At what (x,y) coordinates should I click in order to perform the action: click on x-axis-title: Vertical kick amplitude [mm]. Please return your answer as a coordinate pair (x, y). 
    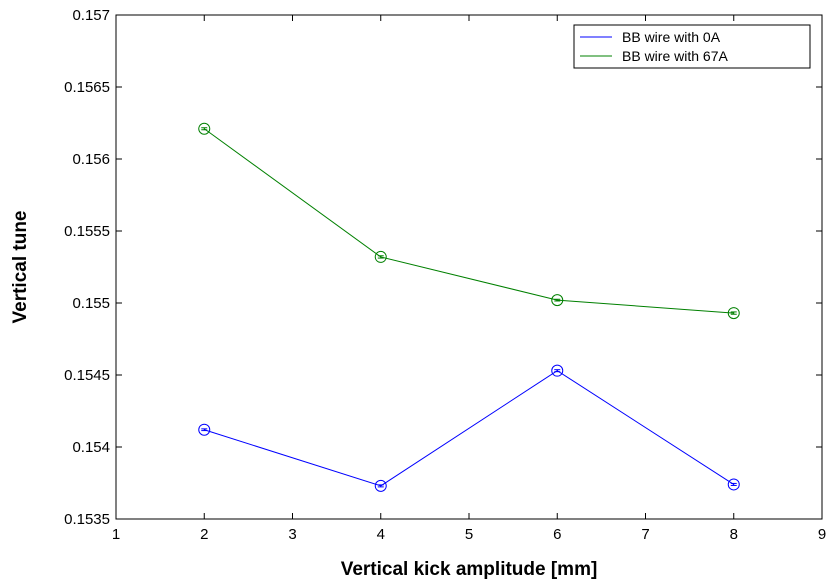
    Looking at the image, I should click on (469, 569).